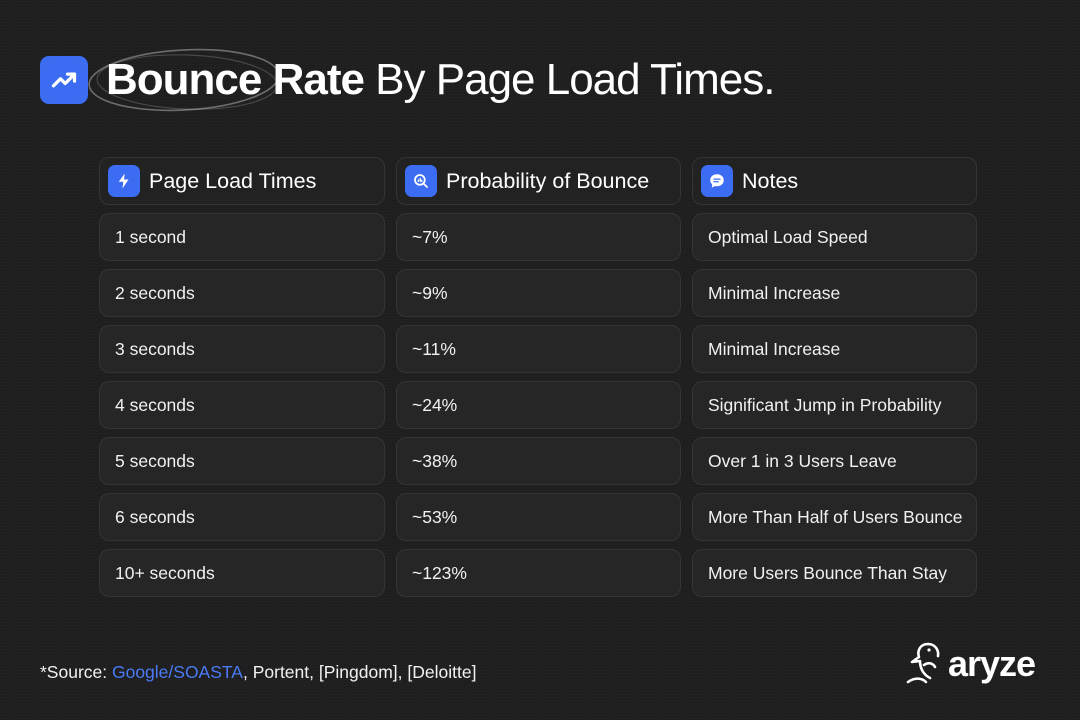 The height and width of the screenshot is (720, 1080). I want to click on source-link-google-soasta: Google/SOASTA, so click(177, 672).